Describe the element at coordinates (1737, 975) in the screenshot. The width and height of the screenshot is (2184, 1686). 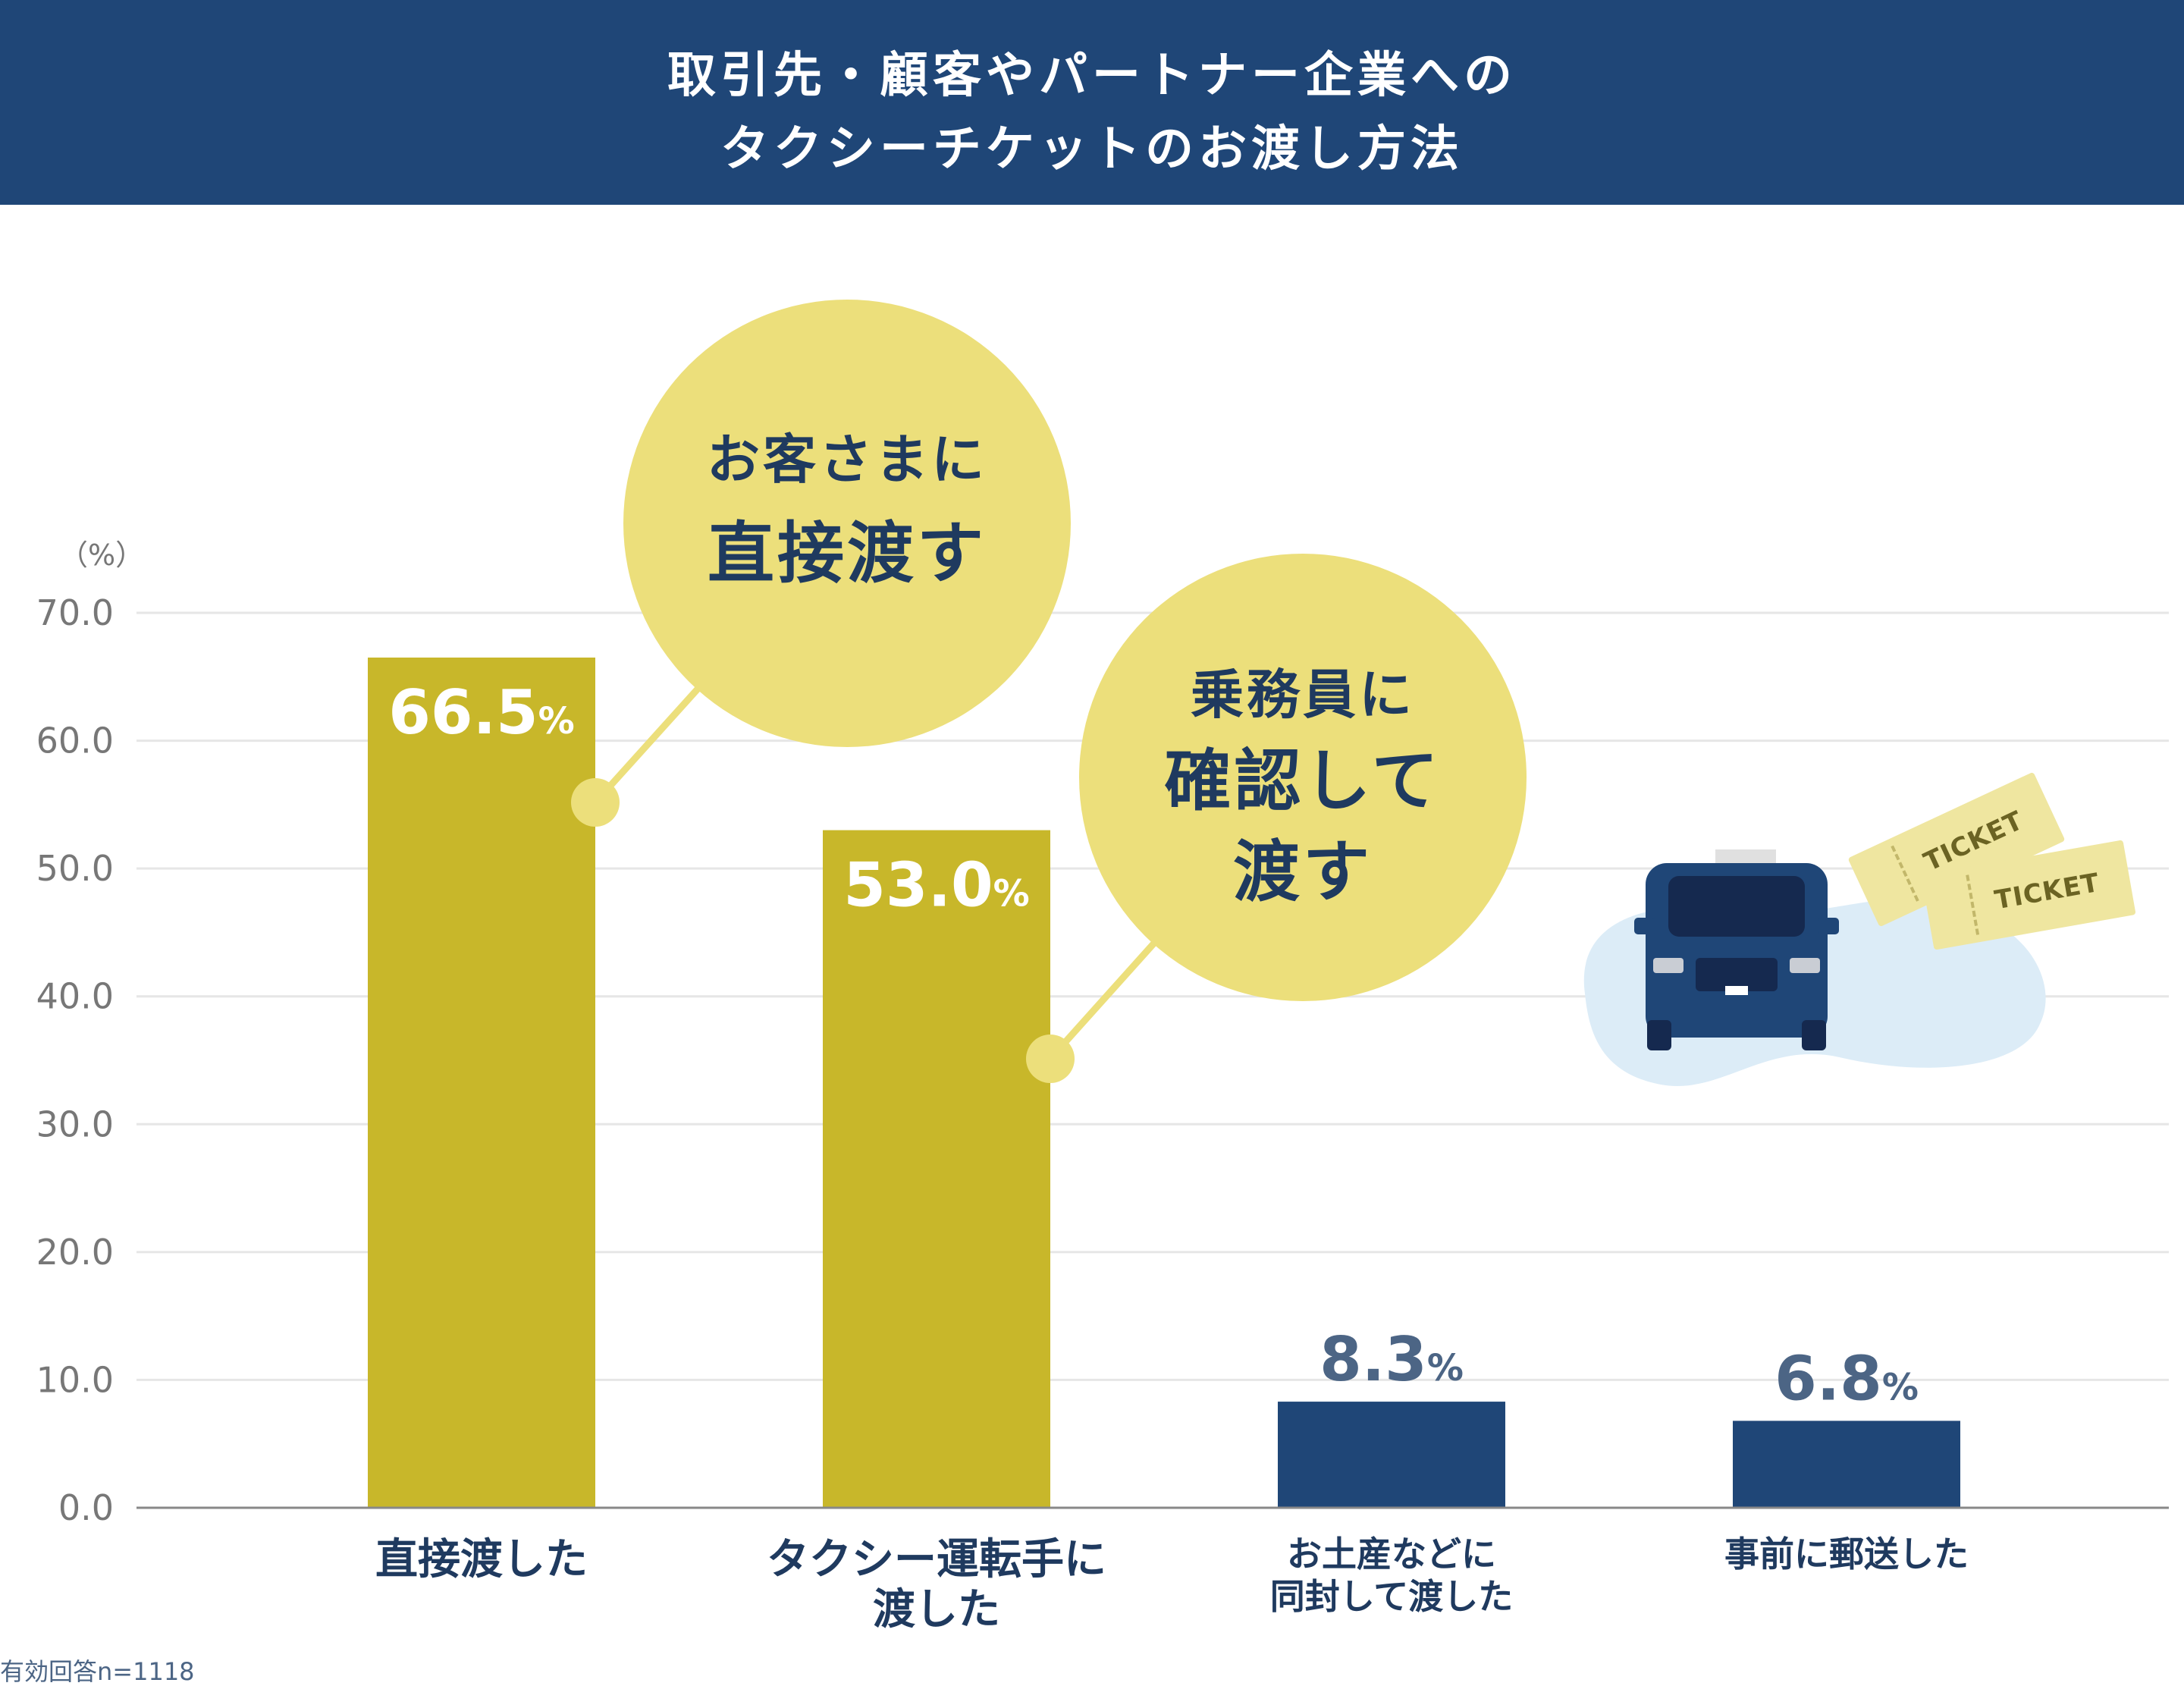
I see `taxi-grille` at that location.